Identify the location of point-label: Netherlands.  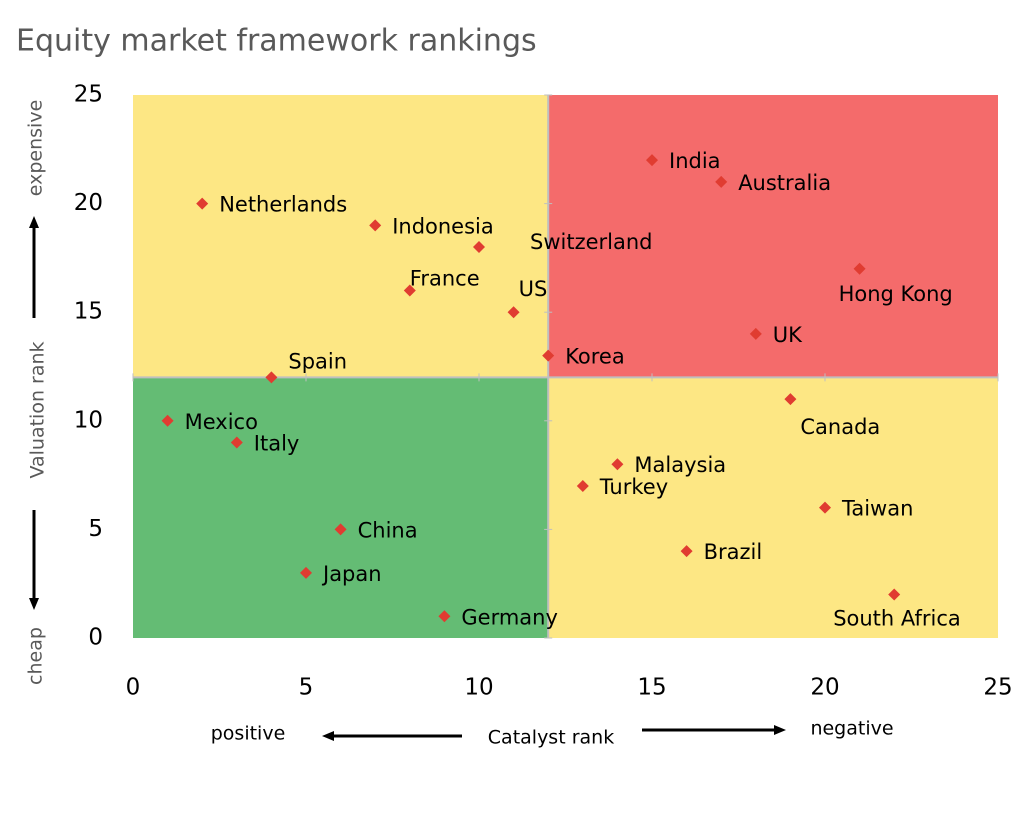
(283, 205).